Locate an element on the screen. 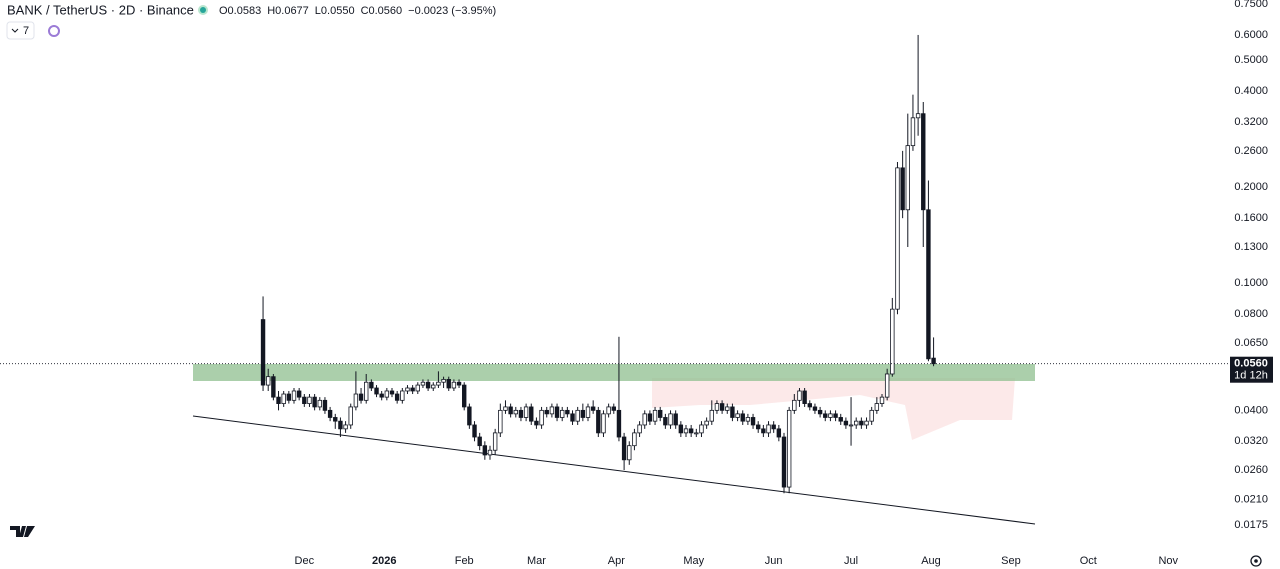 The width and height of the screenshot is (1280, 569). y-tick-label: 0.0260 is located at coordinates (1251, 470).